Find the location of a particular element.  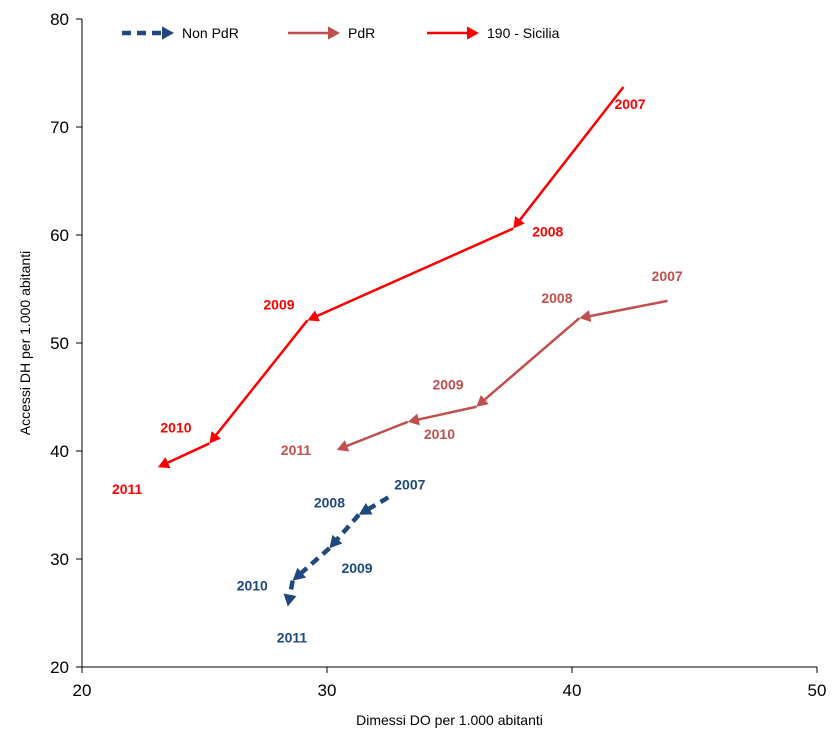

legend-item: PdR is located at coordinates (331, 33).